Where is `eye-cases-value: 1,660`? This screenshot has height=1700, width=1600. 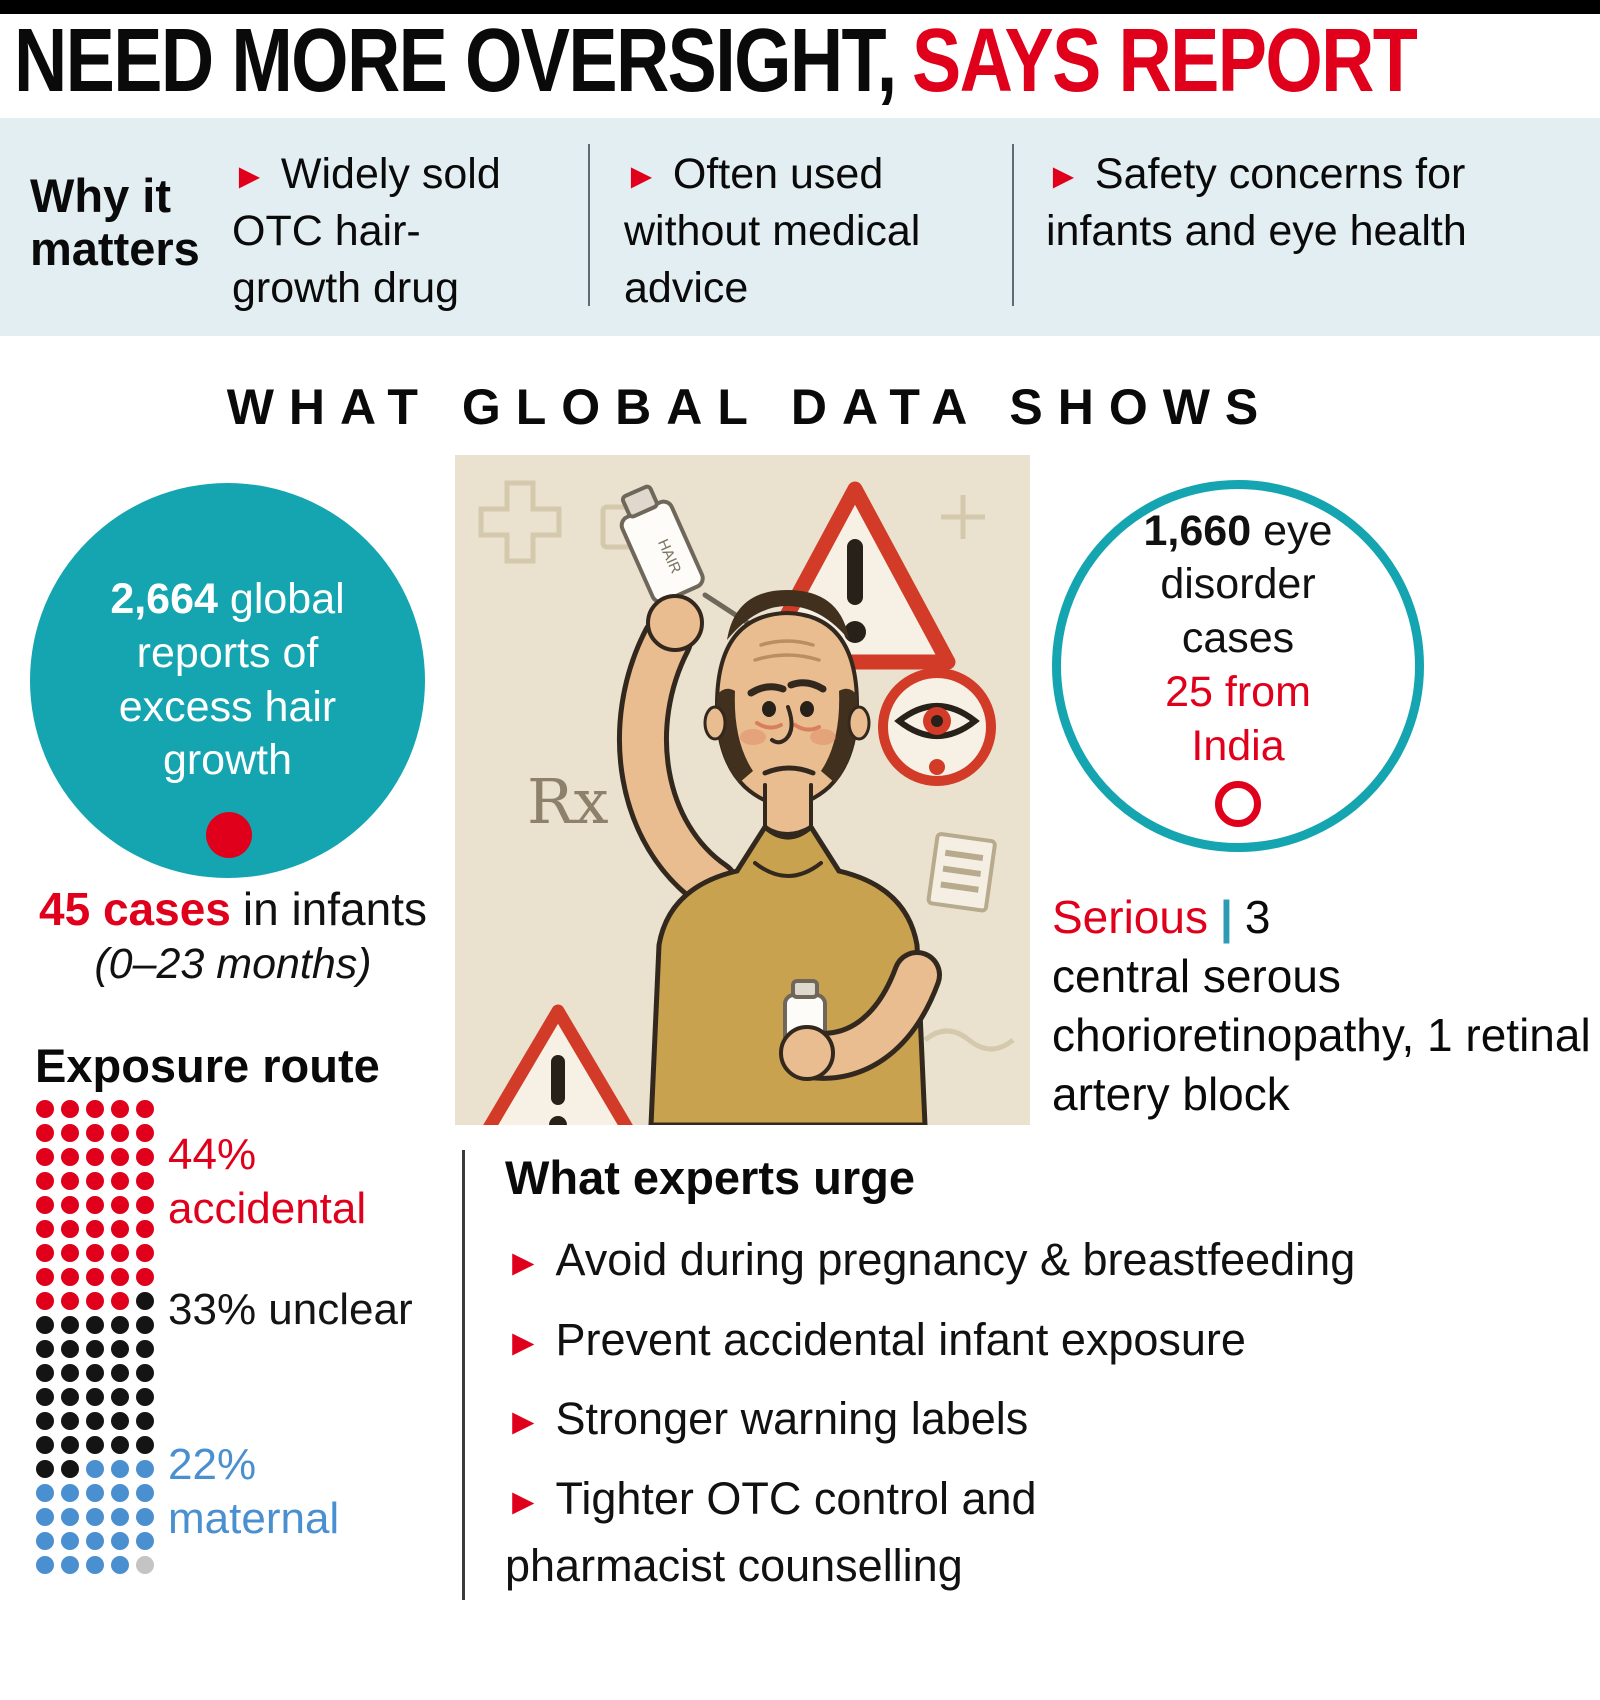
eye-cases-value: 1,660 is located at coordinates (1197, 530).